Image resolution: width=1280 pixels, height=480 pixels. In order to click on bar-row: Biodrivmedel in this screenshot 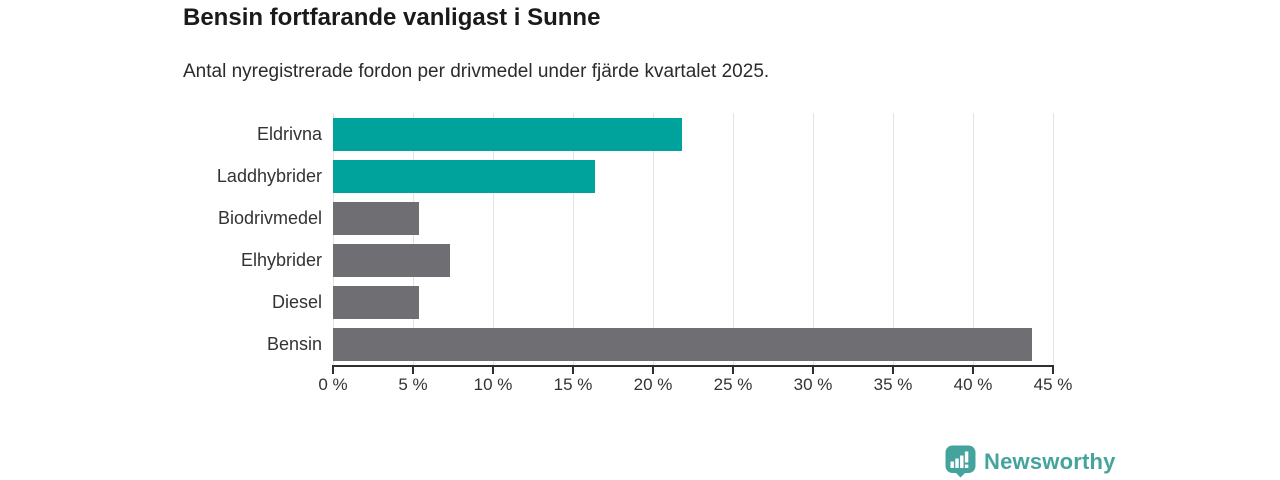, I will do `click(618, 218)`.